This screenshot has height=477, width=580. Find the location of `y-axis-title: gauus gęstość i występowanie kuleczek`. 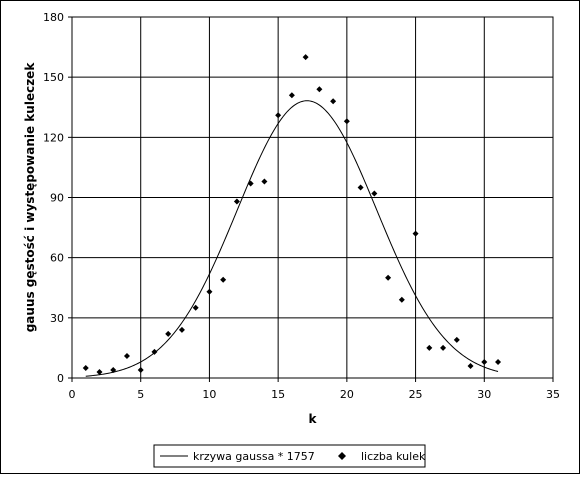

y-axis-title: gauus gęstość i występowanie kuleczek is located at coordinates (30, 197).